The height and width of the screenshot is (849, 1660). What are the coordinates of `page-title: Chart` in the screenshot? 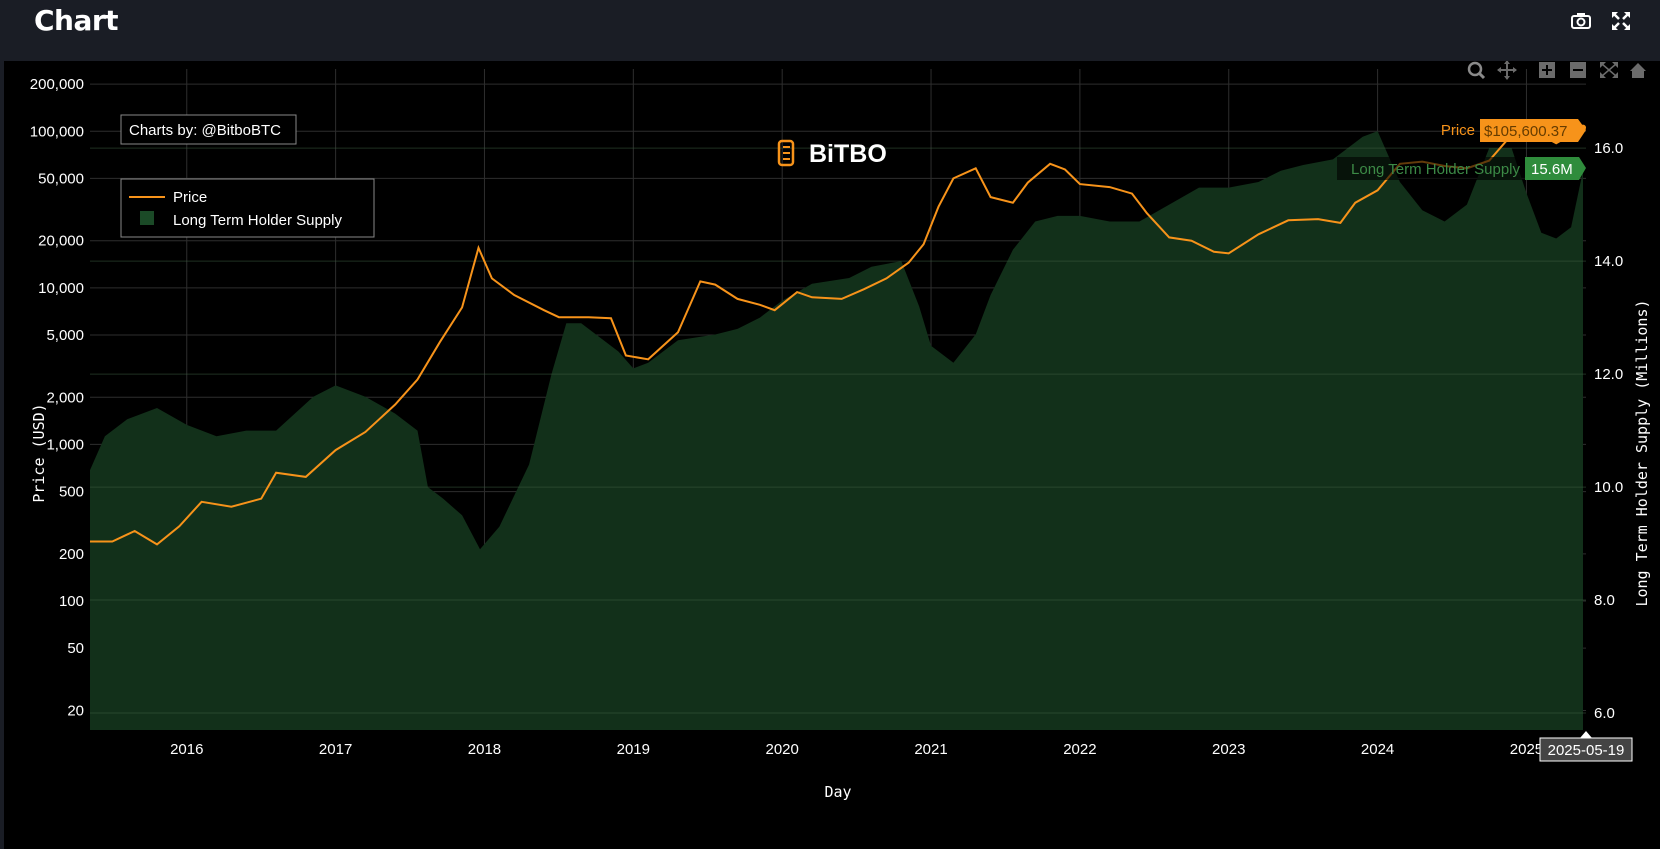 It's located at (76, 20).